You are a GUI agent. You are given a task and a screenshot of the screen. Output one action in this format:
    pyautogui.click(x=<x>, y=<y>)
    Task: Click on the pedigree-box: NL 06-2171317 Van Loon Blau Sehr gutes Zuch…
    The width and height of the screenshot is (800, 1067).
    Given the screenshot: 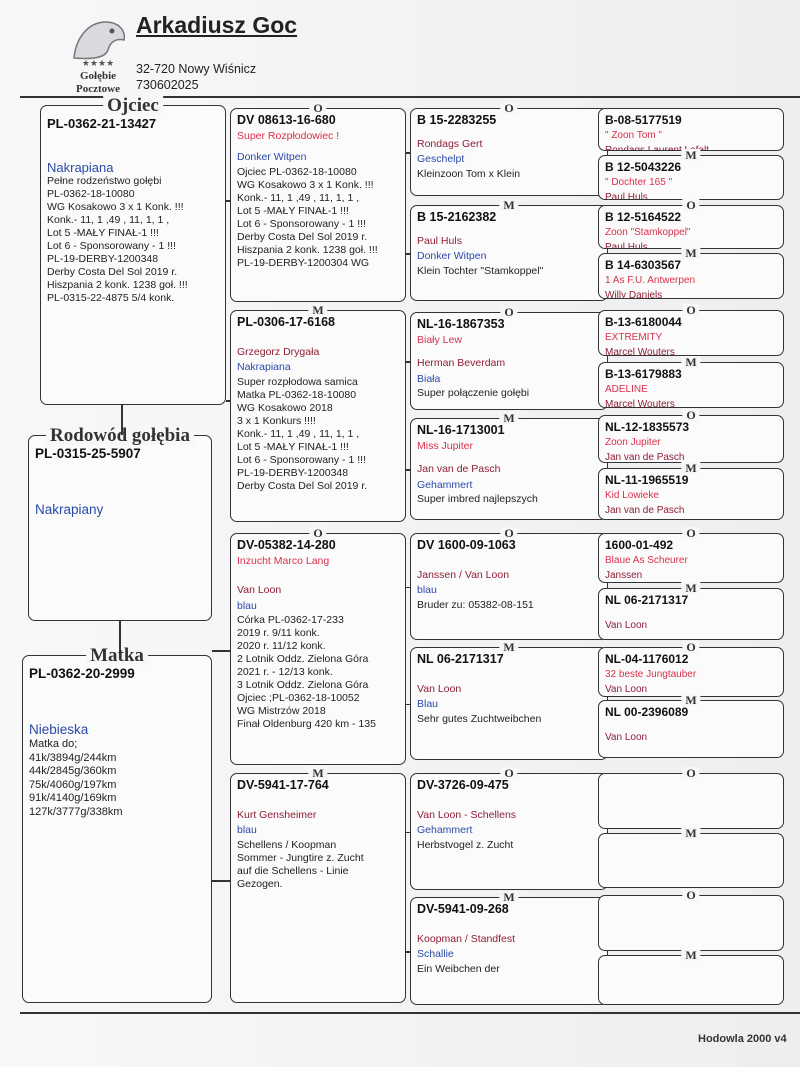 What is the action you would take?
    pyautogui.click(x=509, y=703)
    